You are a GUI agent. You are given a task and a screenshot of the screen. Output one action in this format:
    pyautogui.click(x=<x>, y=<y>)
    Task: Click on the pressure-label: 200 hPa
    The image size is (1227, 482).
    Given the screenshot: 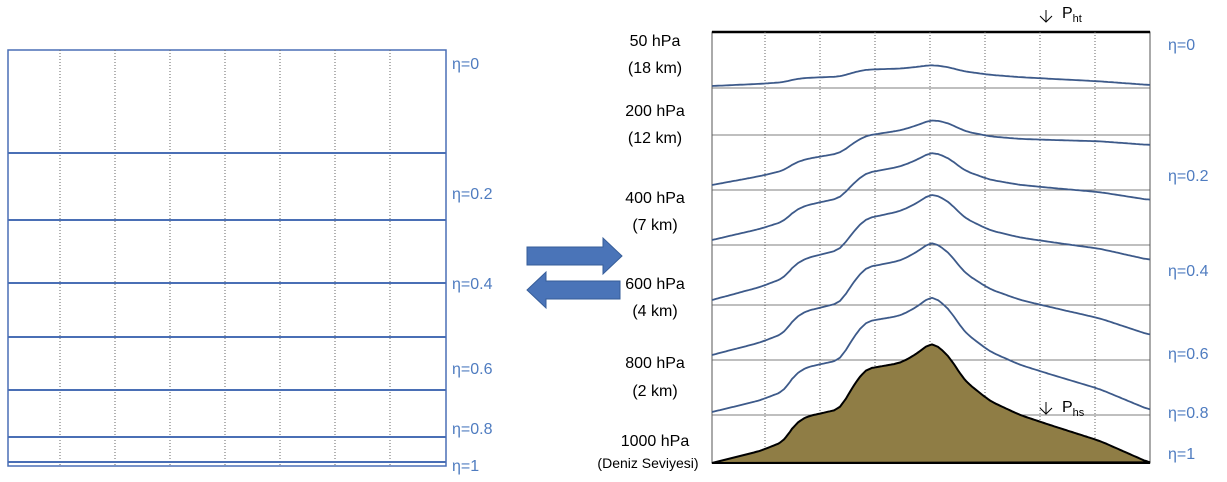 What is the action you would take?
    pyautogui.click(x=655, y=111)
    